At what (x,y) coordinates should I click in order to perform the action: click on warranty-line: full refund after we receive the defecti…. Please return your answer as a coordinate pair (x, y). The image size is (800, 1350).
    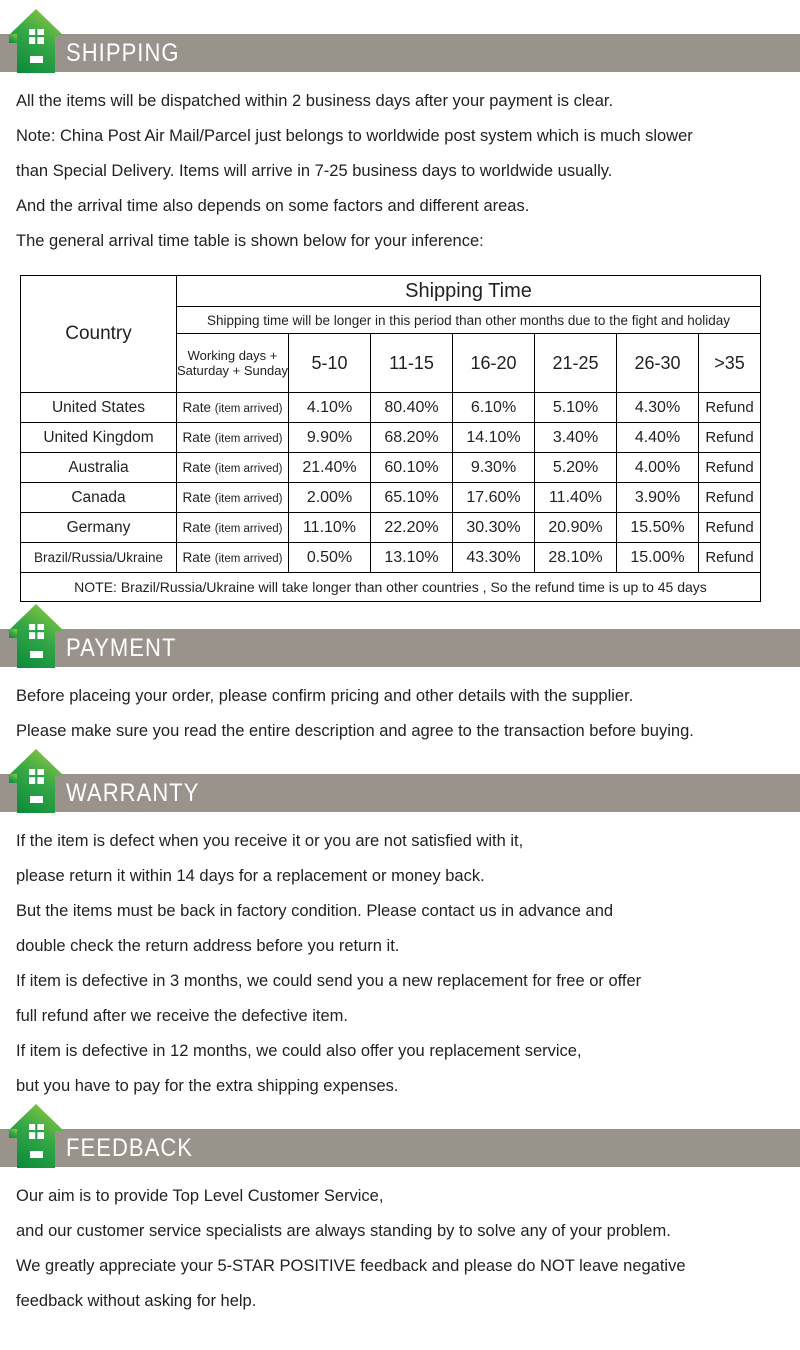
    Looking at the image, I should click on (182, 1016).